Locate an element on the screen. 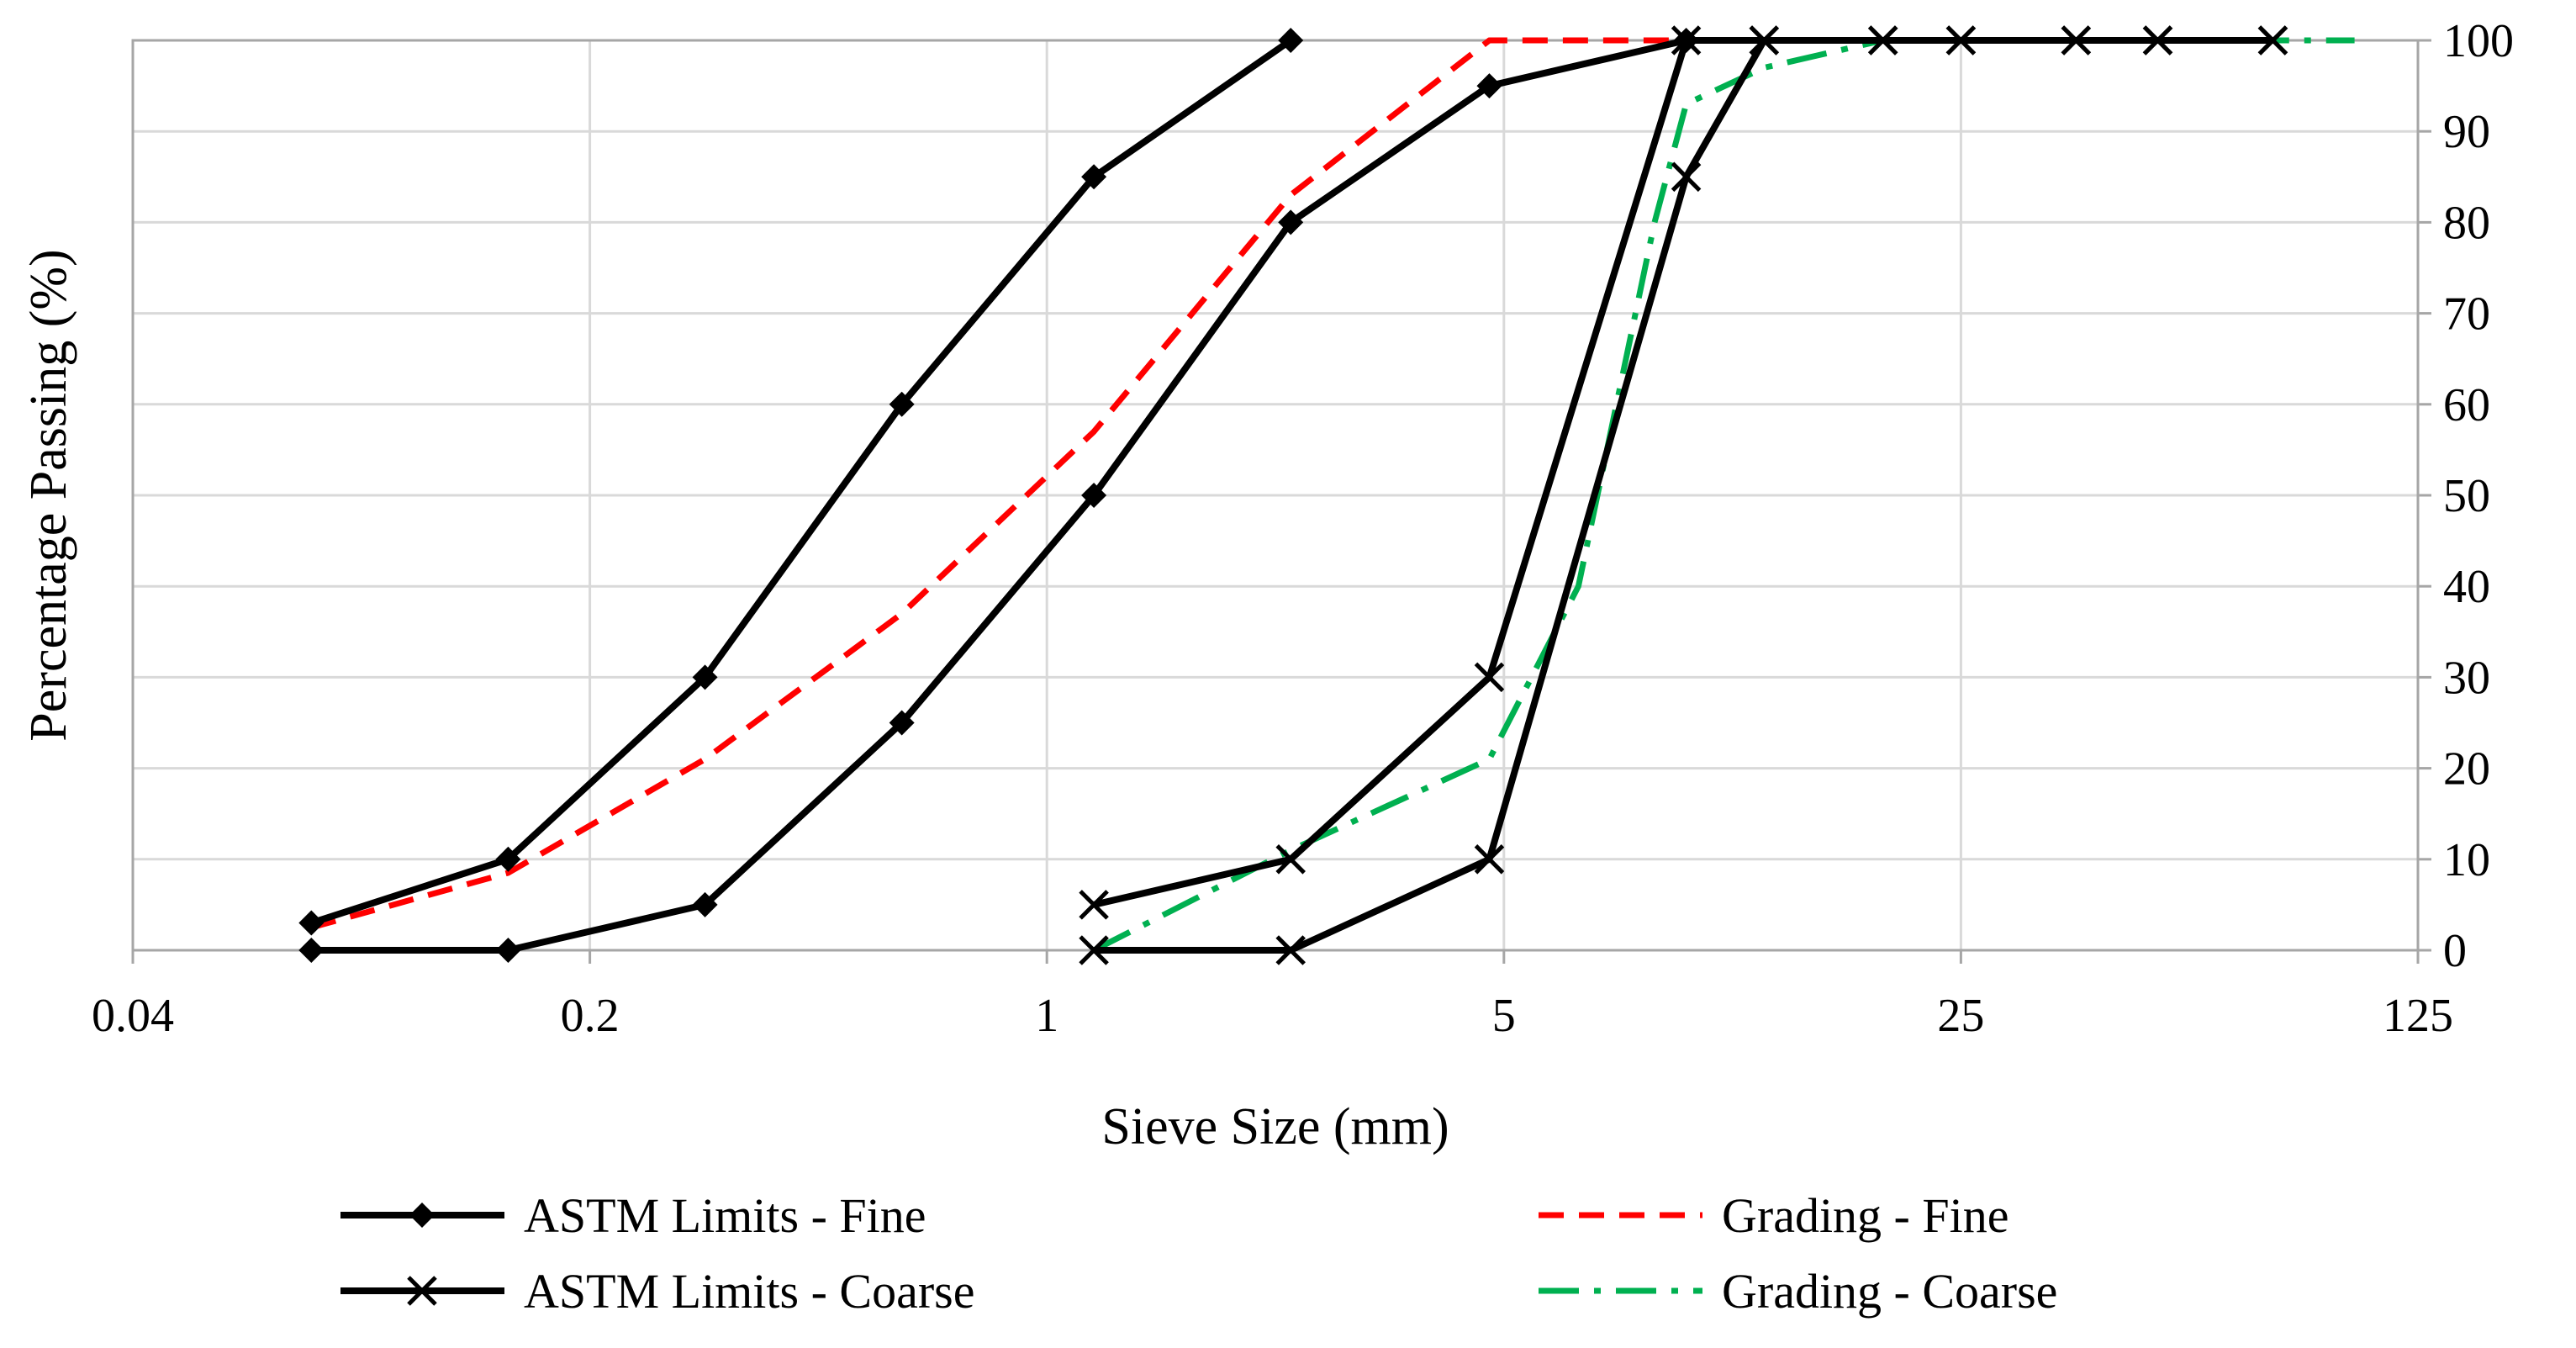 The height and width of the screenshot is (1348, 2576). legend-item-astm-coarse: ASTM Limits - Coarse is located at coordinates (657, 1292).